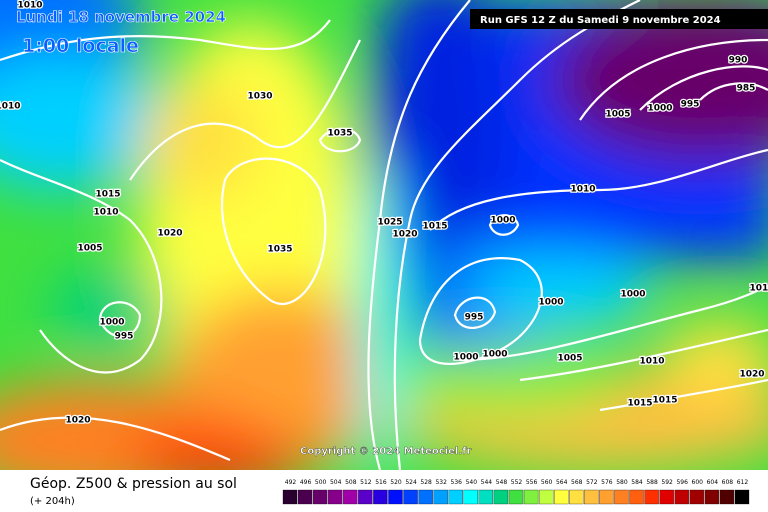 This screenshot has height=512, width=768. I want to click on scale-label: 604, so click(713, 482).